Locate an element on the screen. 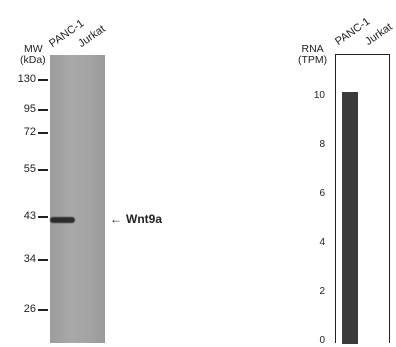  rna-y-tick-label: 4 is located at coordinates (322, 242).